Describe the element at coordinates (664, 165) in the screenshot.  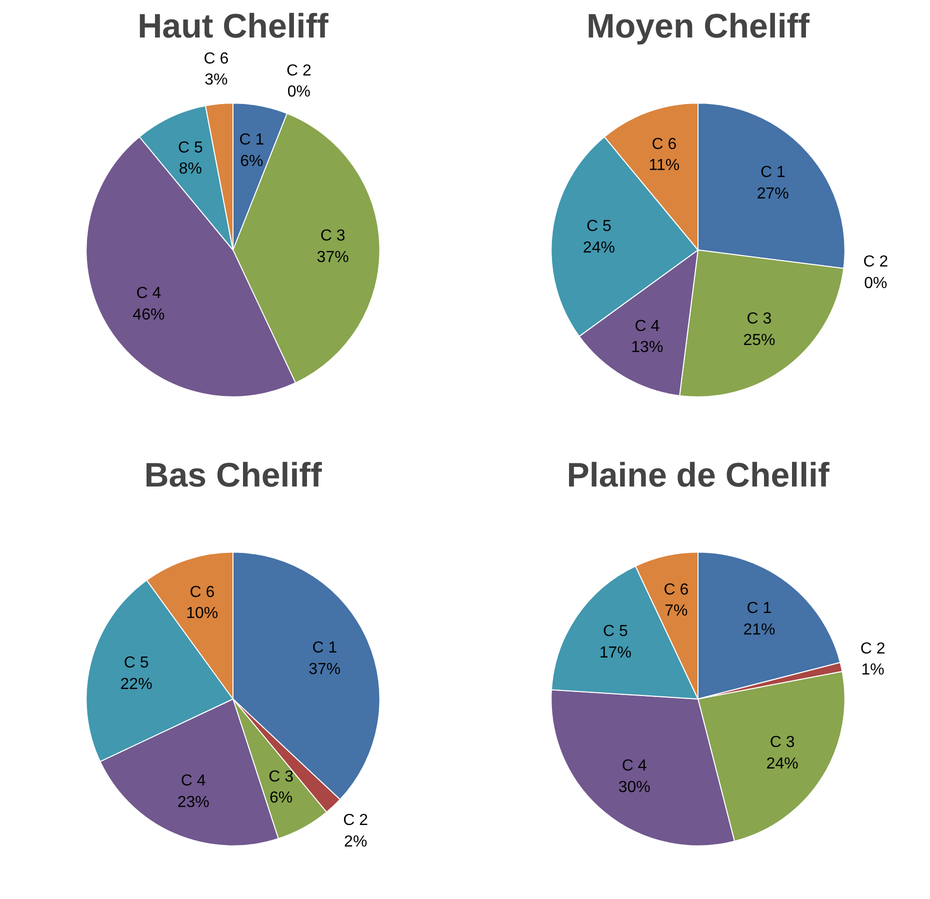
I see `data-label: 11%` at that location.